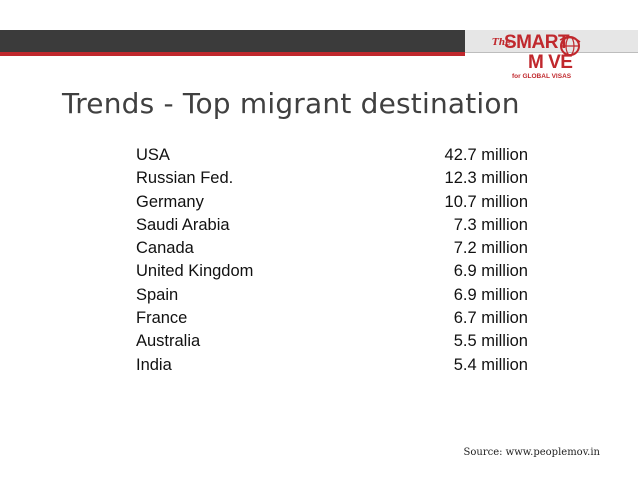 The height and width of the screenshot is (493, 638). I want to click on list-item: Saudi Arabia 7.3 million, so click(332, 227).